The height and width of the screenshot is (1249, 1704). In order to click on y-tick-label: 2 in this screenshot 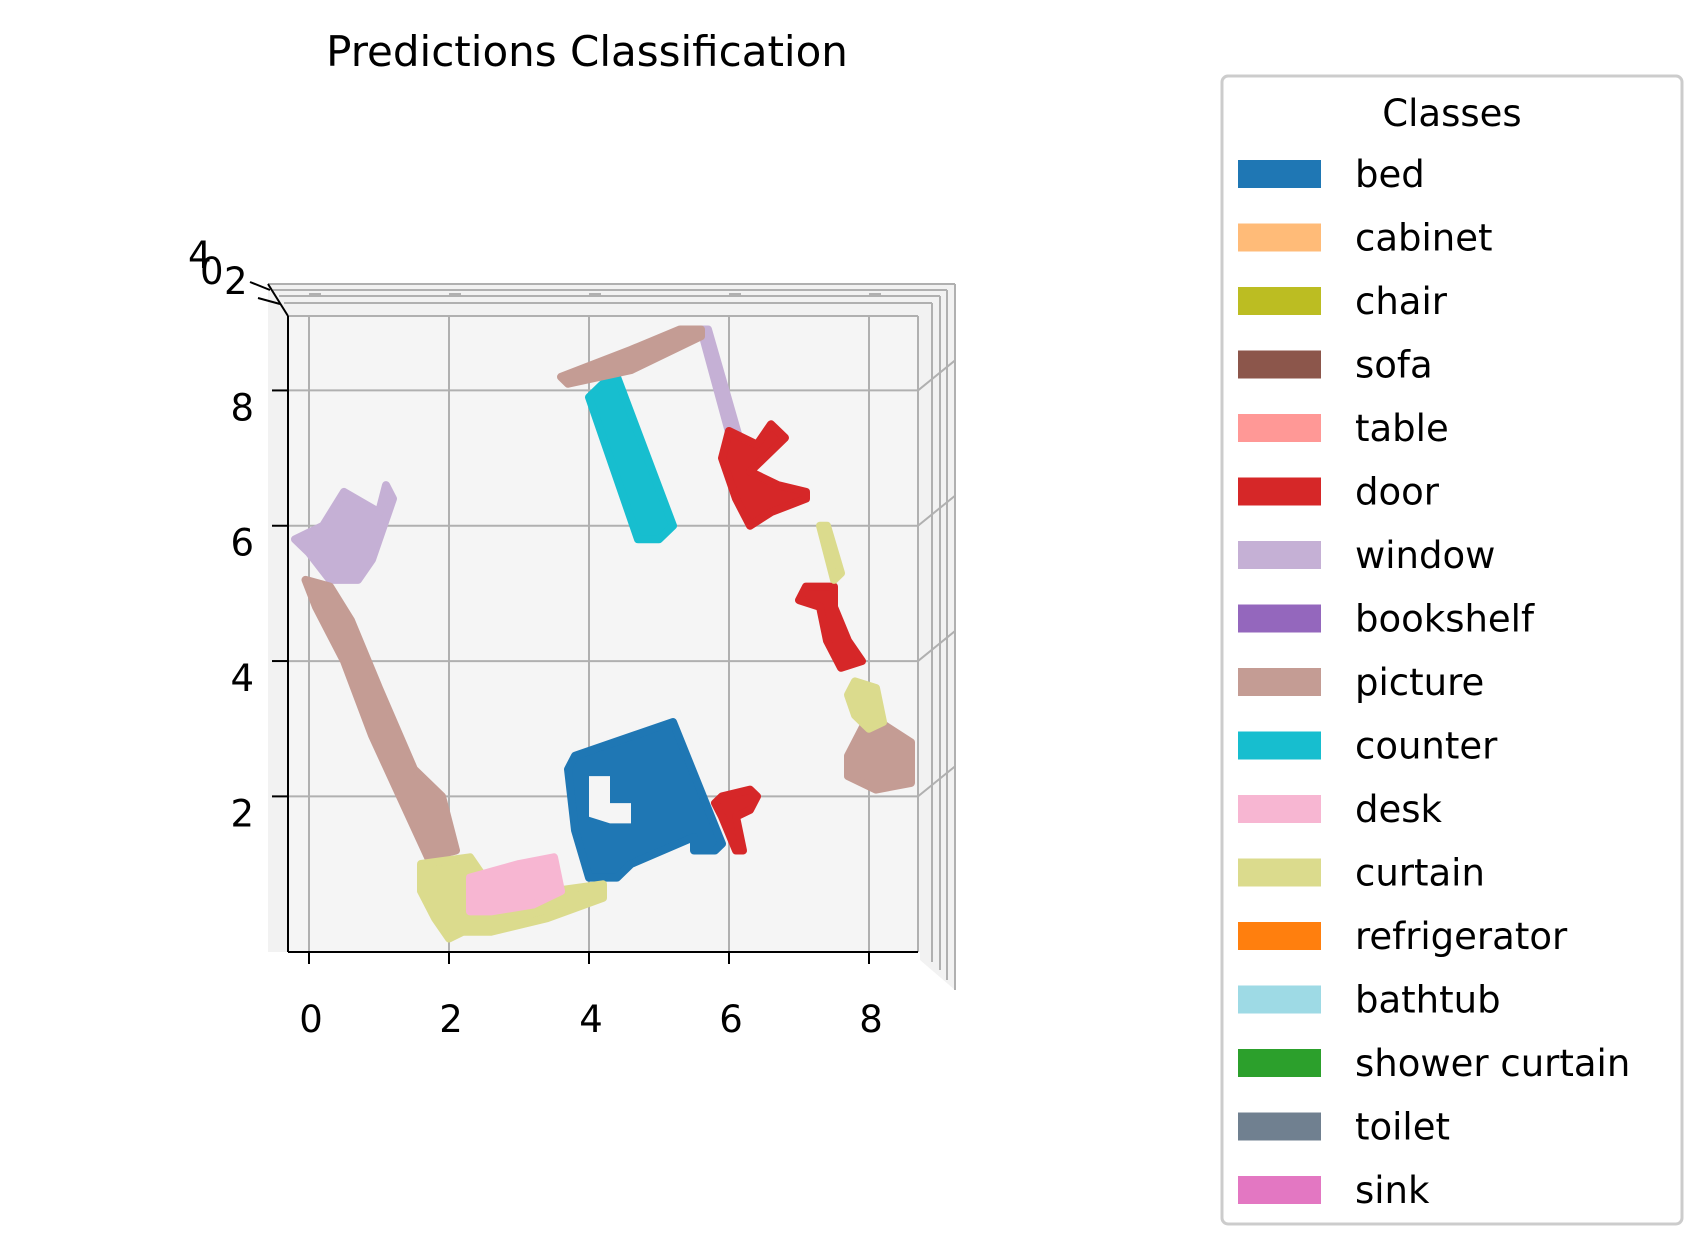, I will do `click(242, 813)`.